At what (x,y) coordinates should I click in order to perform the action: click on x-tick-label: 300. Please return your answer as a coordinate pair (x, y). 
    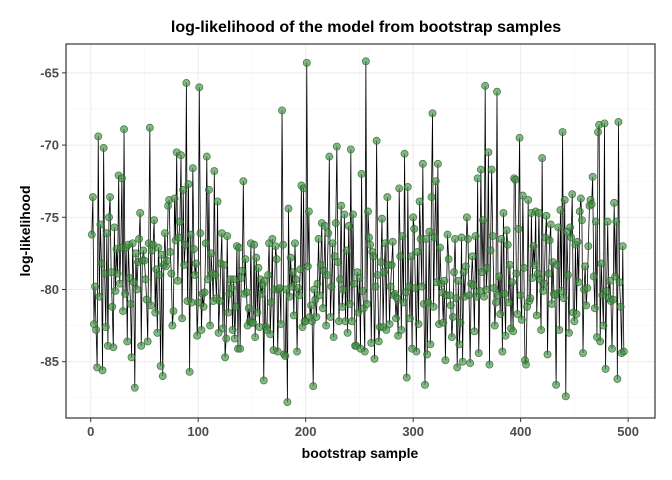
    Looking at the image, I should click on (413, 431).